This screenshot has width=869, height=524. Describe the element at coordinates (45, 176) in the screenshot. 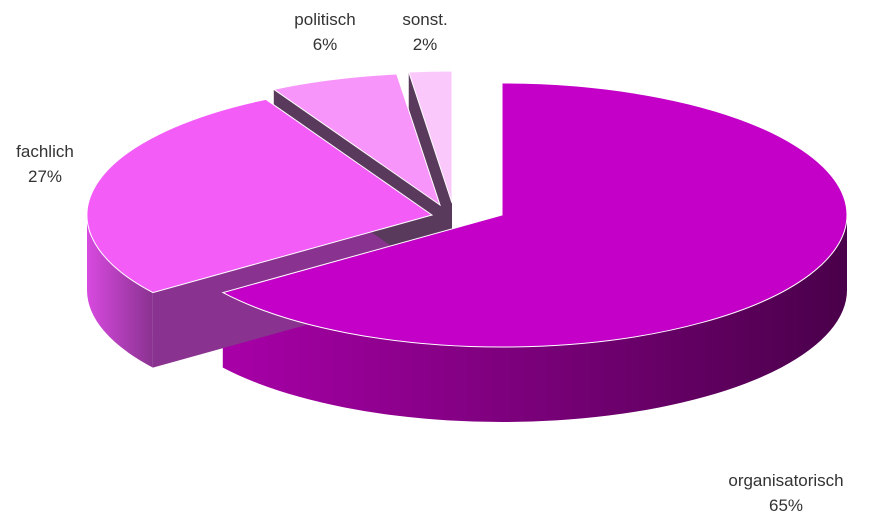

I see `slice-value-label-2: 27%` at that location.